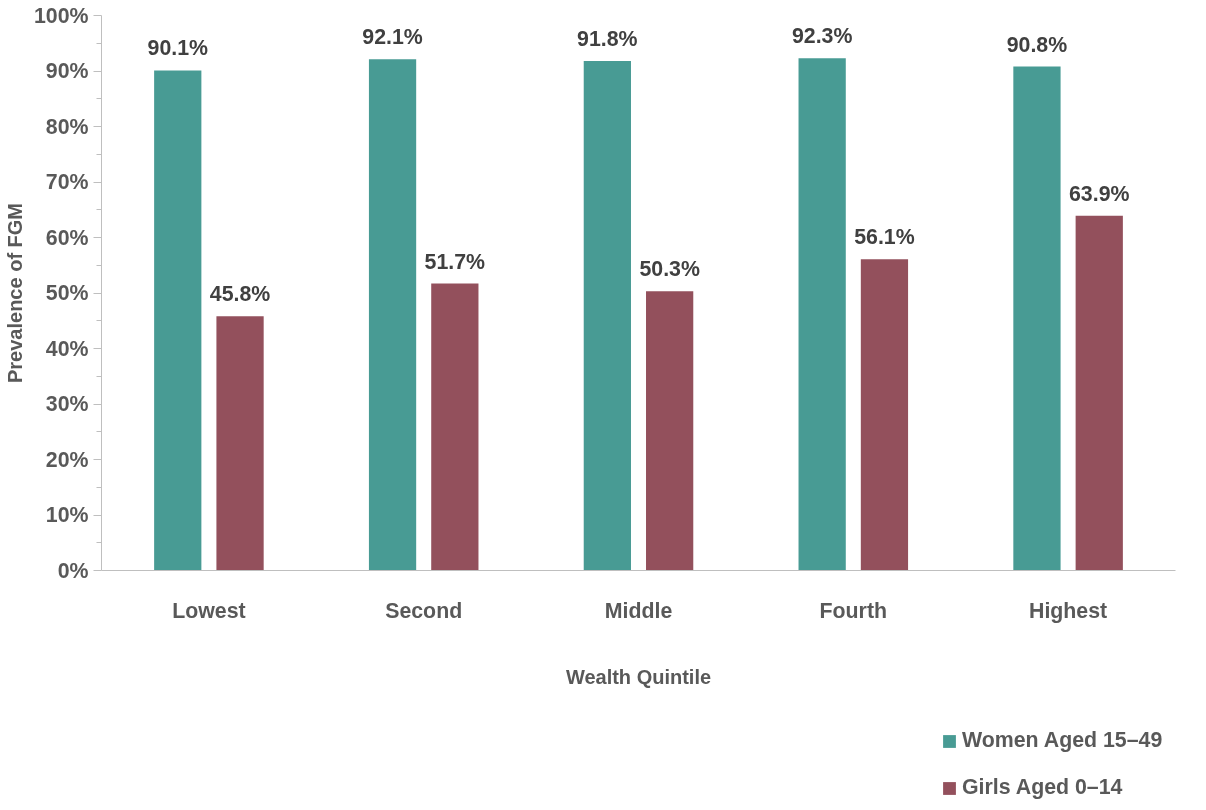 The image size is (1206, 810). I want to click on y-tick-label: 30%, so click(67, 404).